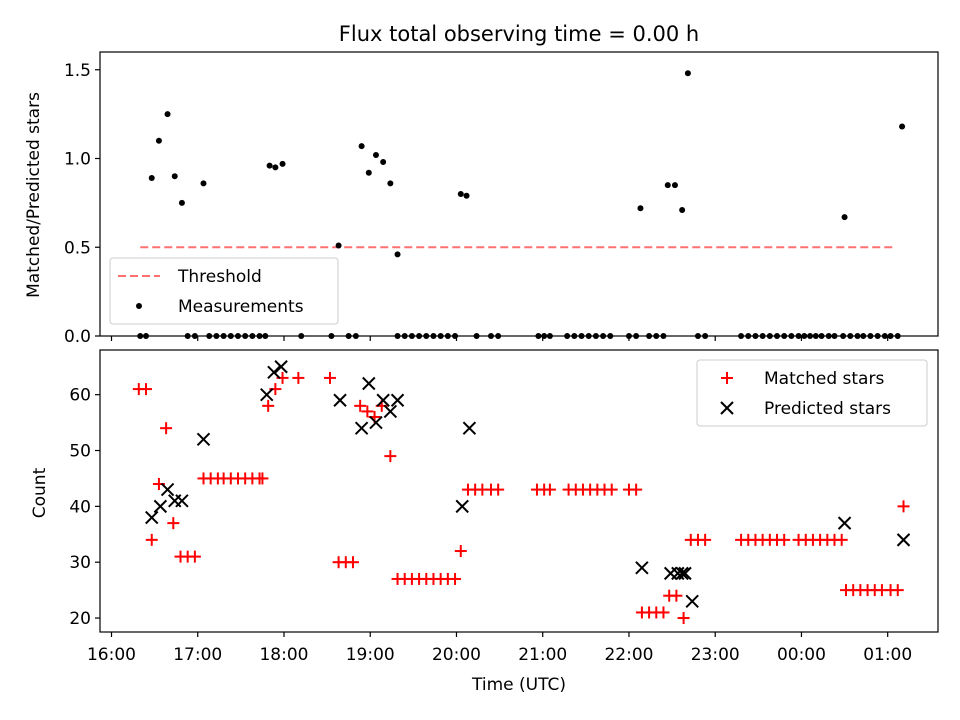 This screenshot has height=720, width=960. What do you see at coordinates (80, 563) in the screenshot?
I see `bottom-y-tick-label: 30` at bounding box center [80, 563].